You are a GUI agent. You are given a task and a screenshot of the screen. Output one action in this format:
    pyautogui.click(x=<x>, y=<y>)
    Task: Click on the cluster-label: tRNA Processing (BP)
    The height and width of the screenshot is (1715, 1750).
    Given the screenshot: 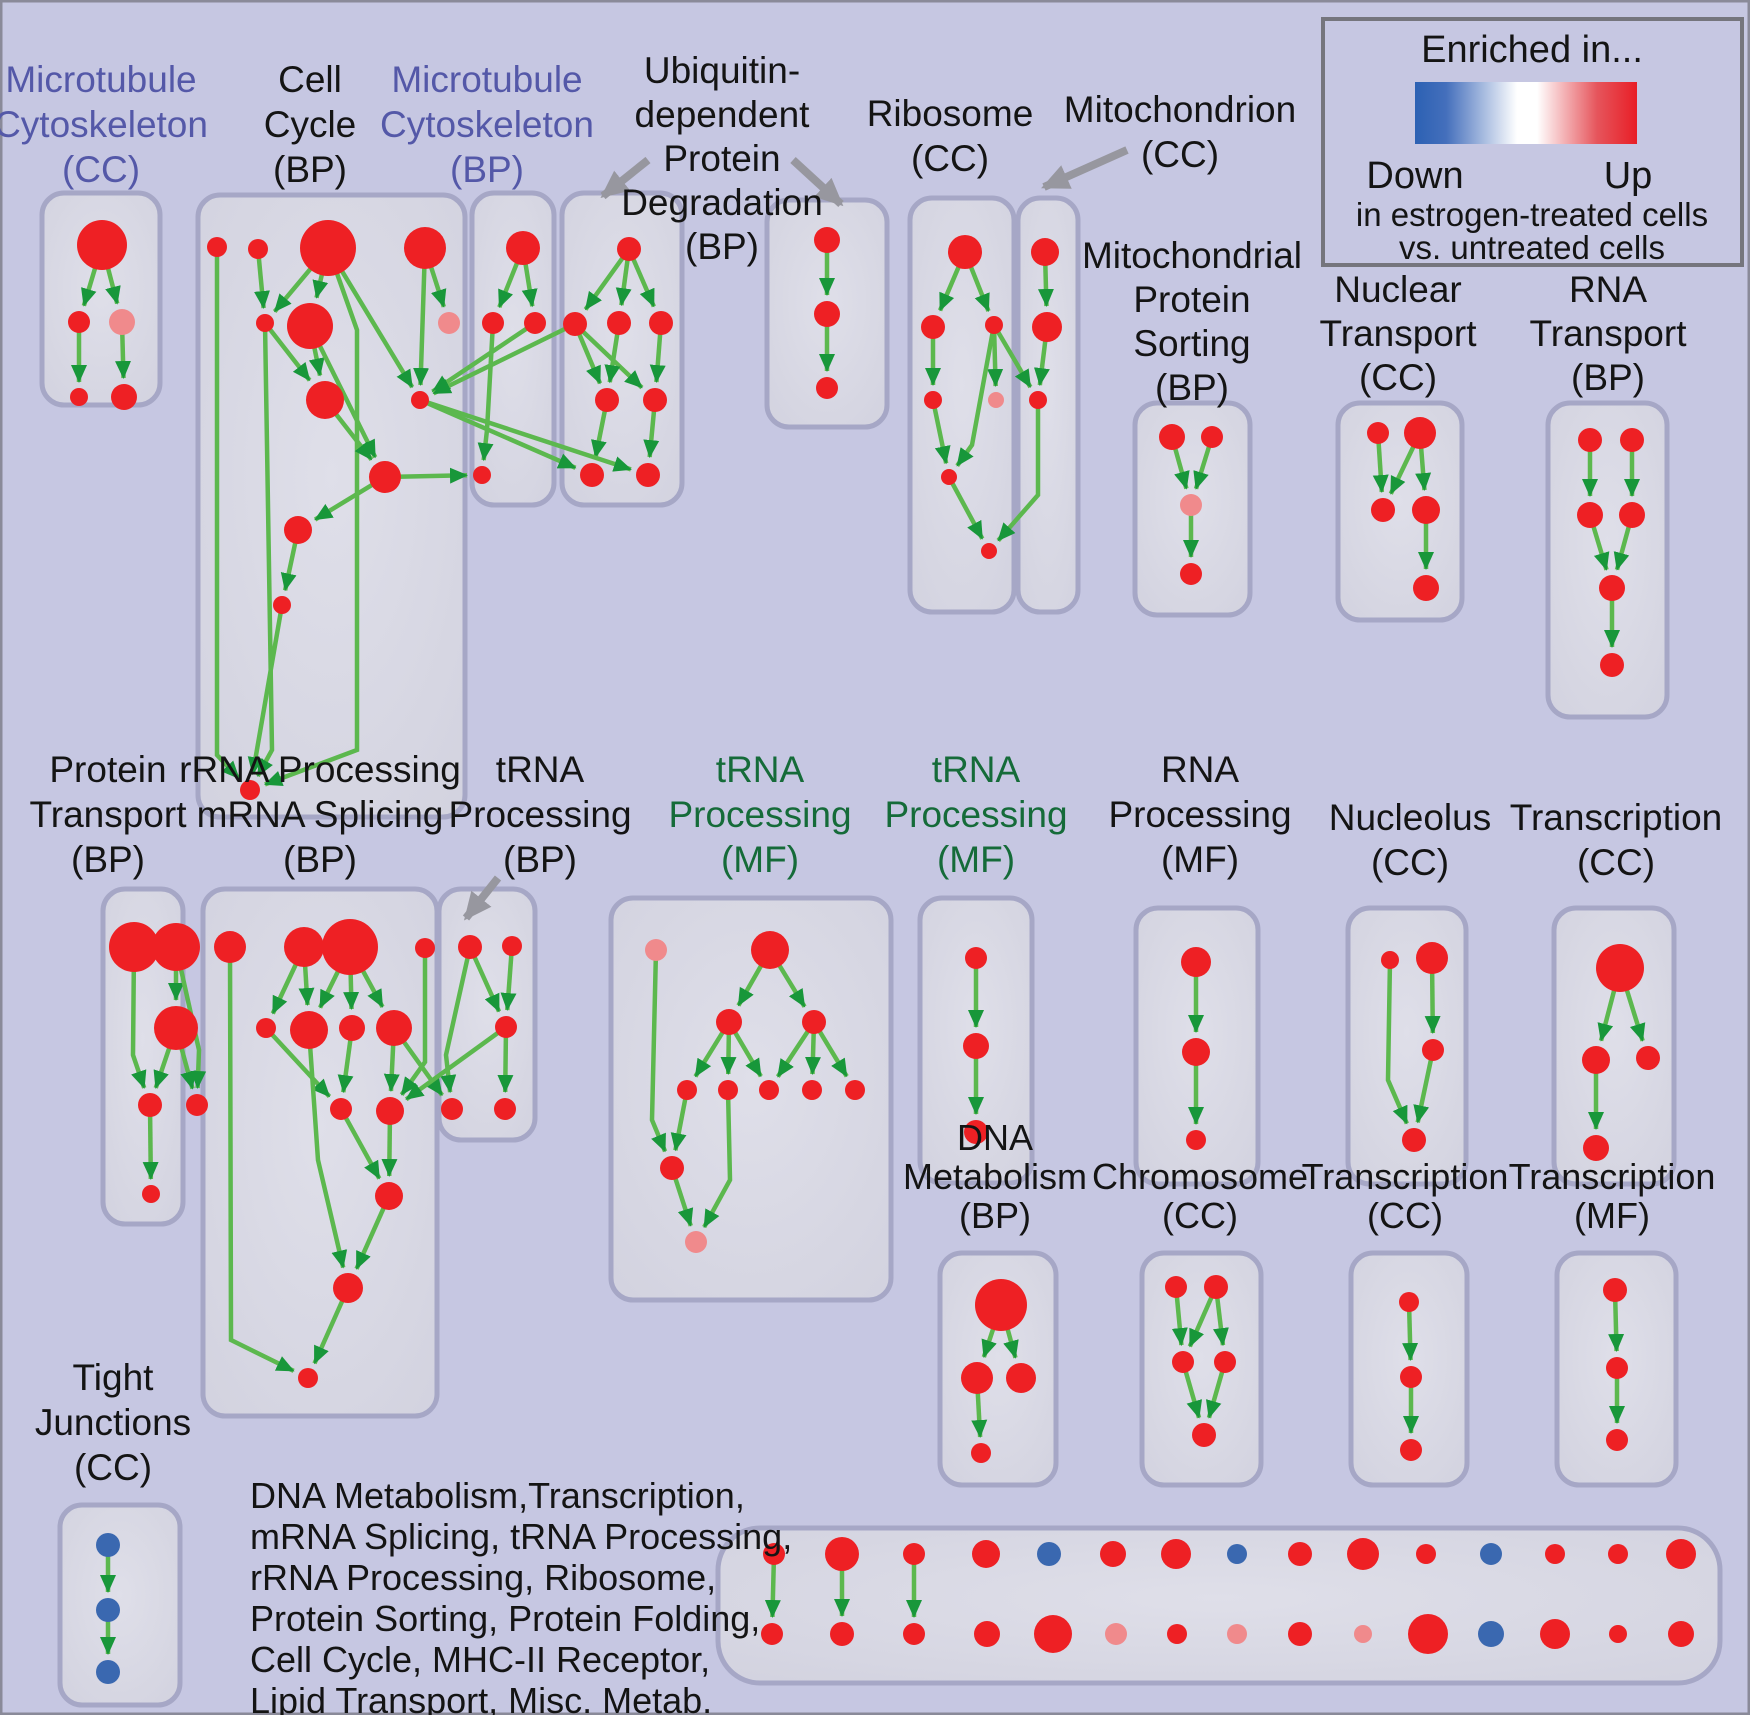 What is the action you would take?
    pyautogui.click(x=539, y=814)
    